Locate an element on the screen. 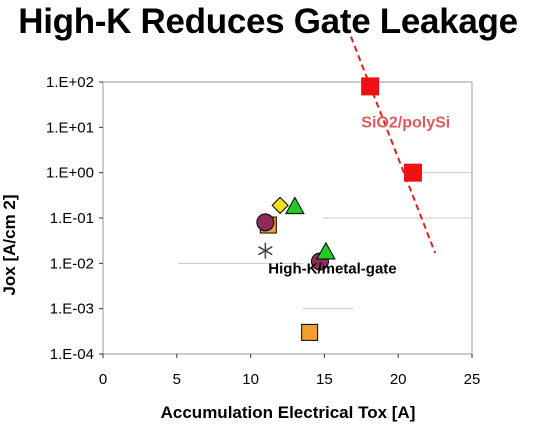 This screenshot has width=536, height=427. x-tick-label: 15 is located at coordinates (324, 379).